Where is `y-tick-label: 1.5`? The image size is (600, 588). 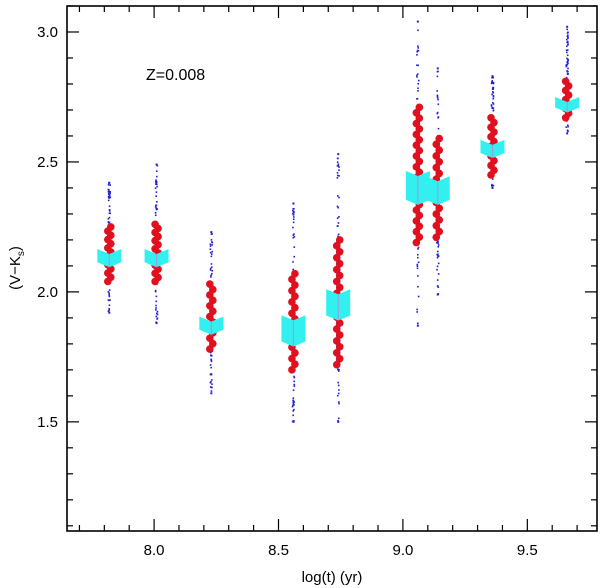
y-tick-label: 1.5 is located at coordinates (47, 422).